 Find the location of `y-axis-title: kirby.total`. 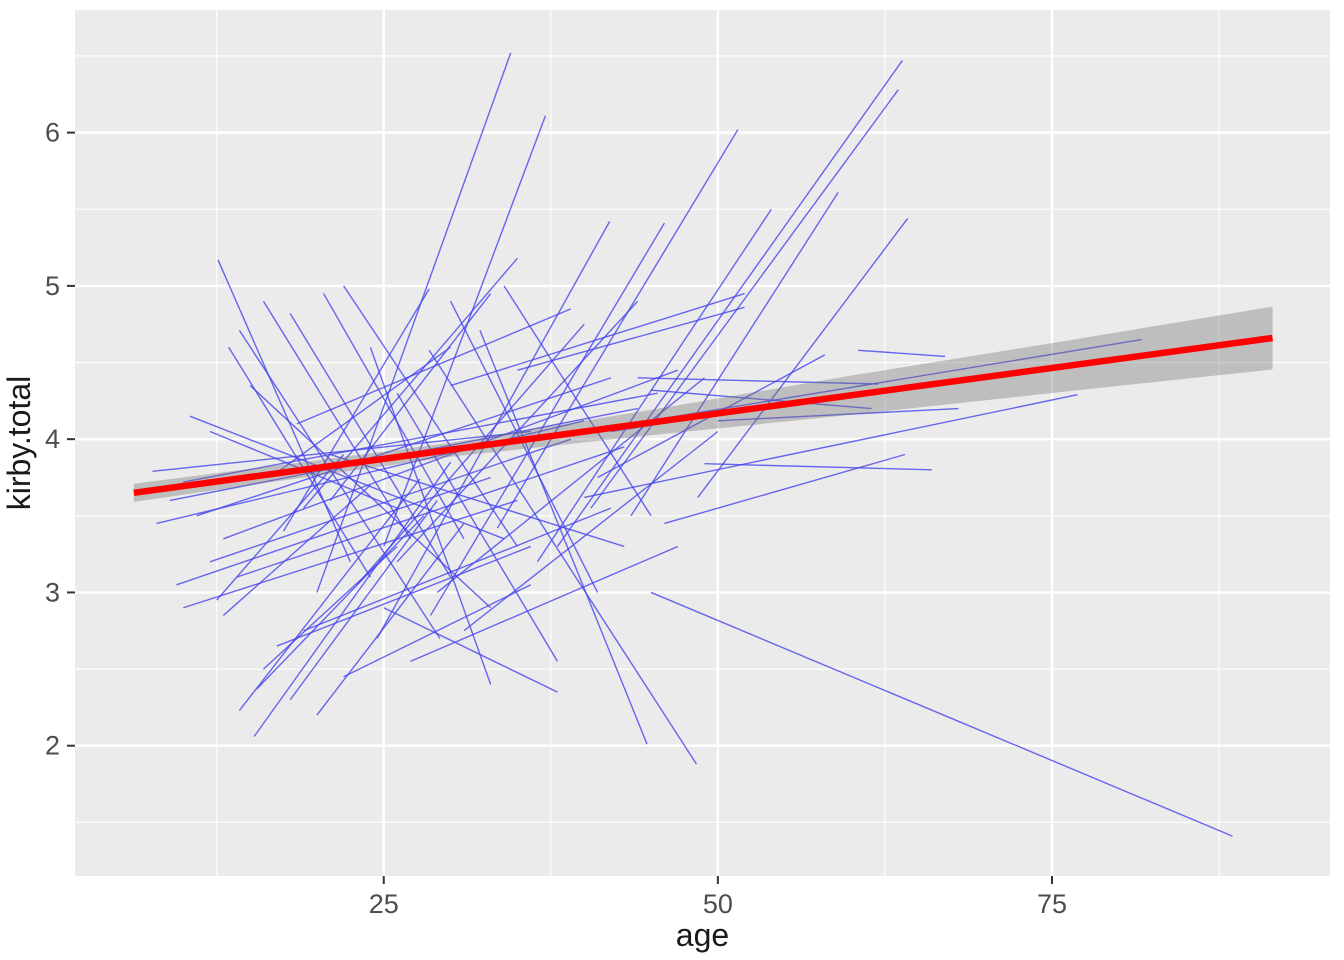

y-axis-title: kirby.total is located at coordinates (19, 443).